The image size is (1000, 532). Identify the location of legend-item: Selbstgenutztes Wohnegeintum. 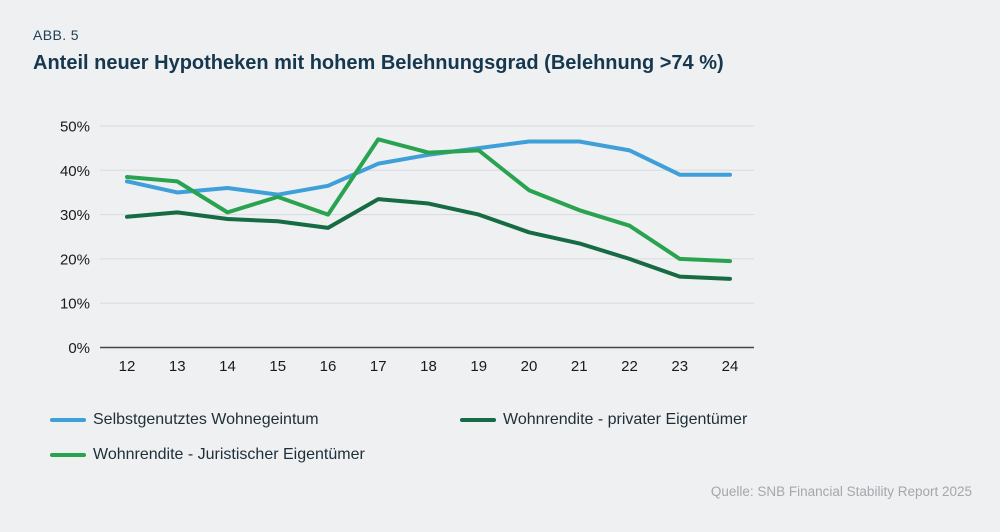
(255, 420).